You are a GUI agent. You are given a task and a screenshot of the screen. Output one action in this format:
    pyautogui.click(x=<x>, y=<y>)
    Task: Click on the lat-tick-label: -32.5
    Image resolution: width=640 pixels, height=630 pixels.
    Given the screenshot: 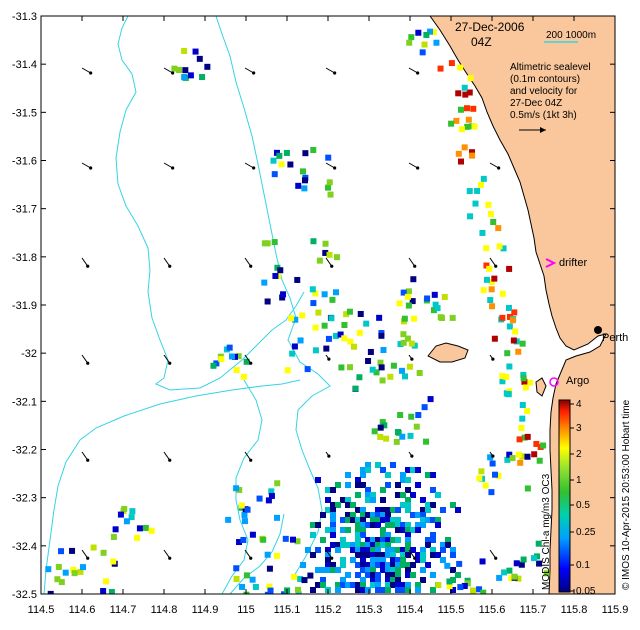 What is the action you would take?
    pyautogui.click(x=24, y=595)
    